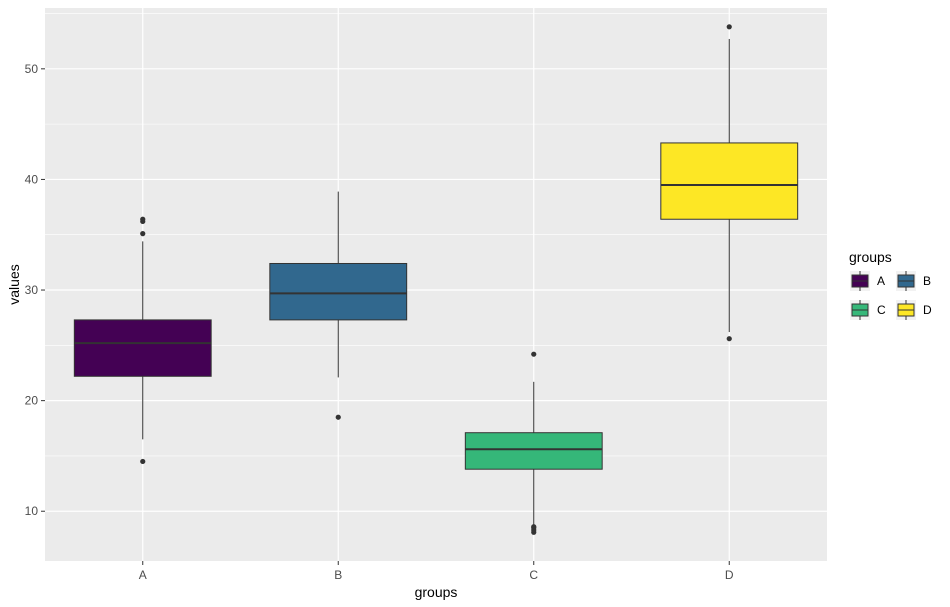 The image size is (950, 607). I want to click on box-group-b, so click(338, 305).